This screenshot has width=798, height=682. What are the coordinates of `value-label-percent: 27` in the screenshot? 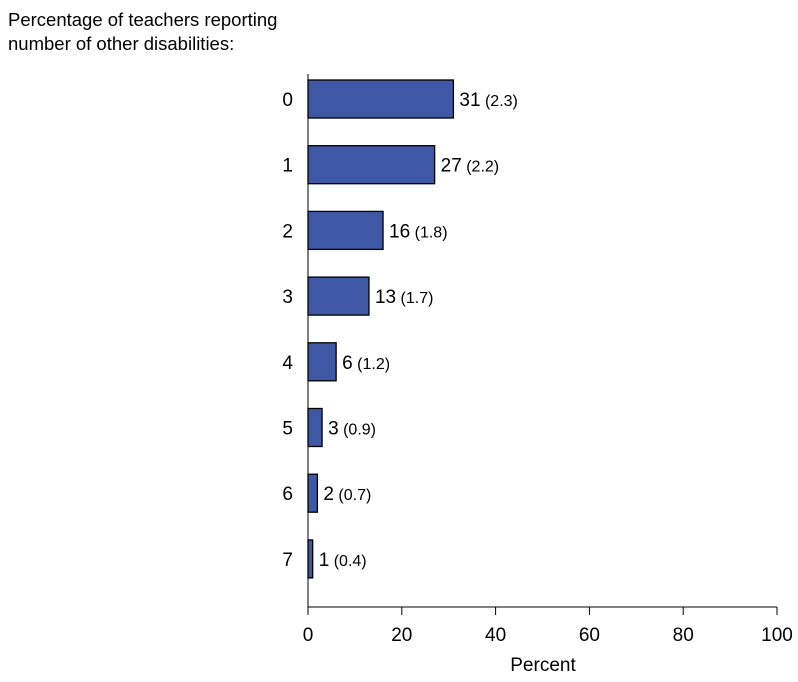 It's located at (451, 166).